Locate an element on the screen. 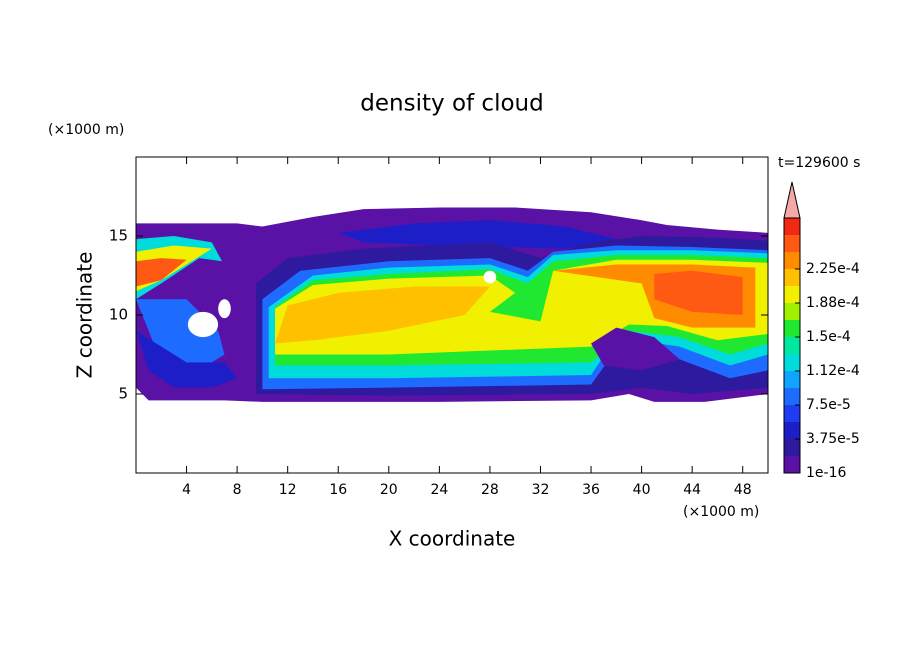 This screenshot has height=654, width=904. y-tick-label: 5 is located at coordinates (123, 394).